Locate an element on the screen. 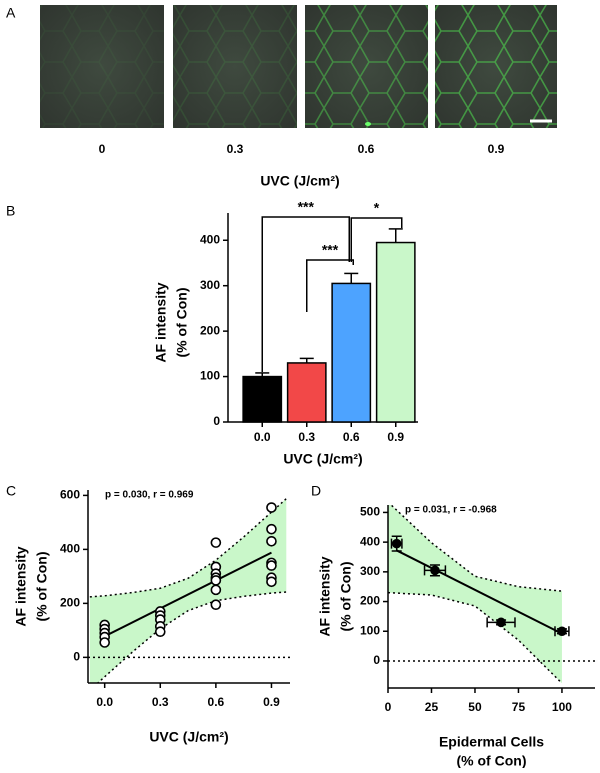 This screenshot has height=773, width=600. y-tick-label: 600 is located at coordinates (70, 495).